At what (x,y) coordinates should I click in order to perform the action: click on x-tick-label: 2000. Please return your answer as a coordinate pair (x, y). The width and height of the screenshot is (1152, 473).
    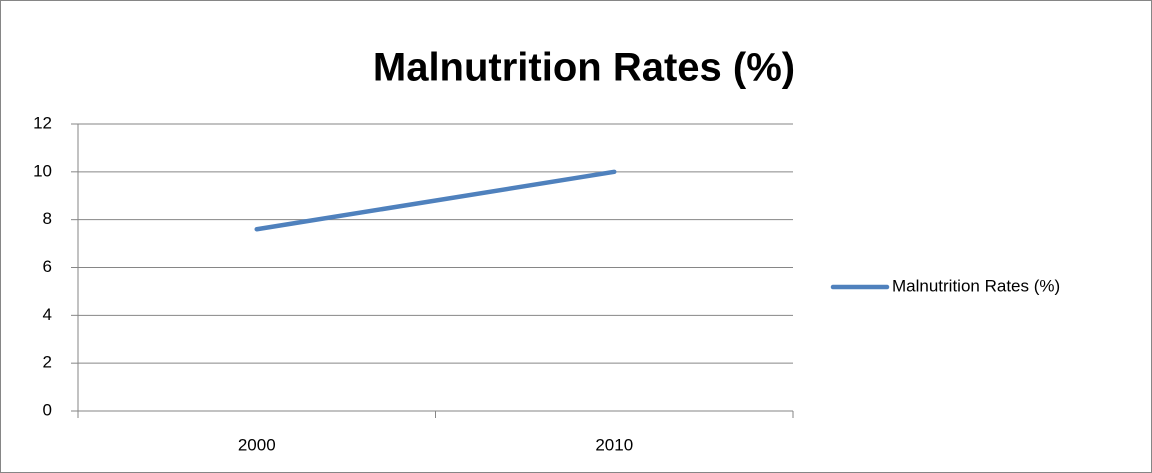
    Looking at the image, I should click on (257, 444).